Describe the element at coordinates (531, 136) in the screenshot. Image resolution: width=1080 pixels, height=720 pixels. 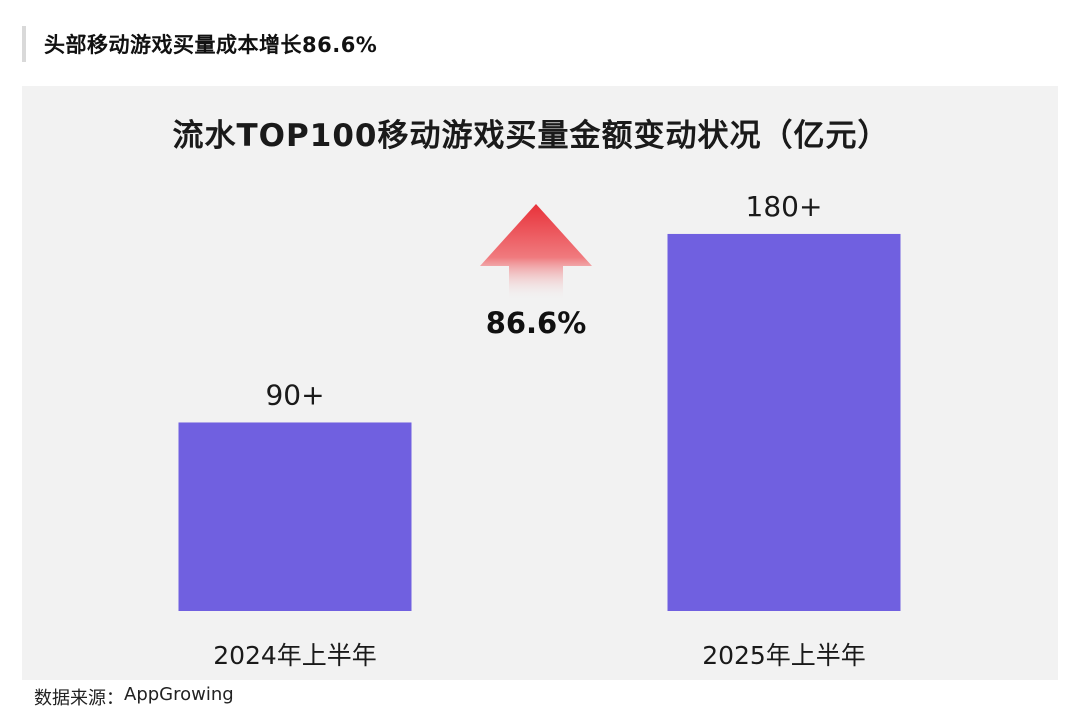
I see `chart-title: 流水TOP100移动游戏买量金额变动状况（亿元）` at that location.